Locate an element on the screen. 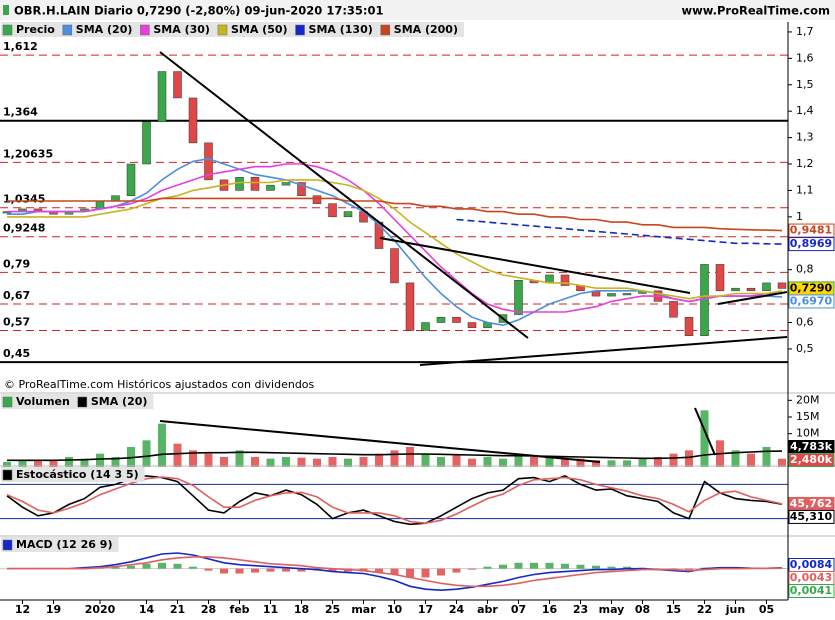  x-tick-label: may is located at coordinates (612, 609).